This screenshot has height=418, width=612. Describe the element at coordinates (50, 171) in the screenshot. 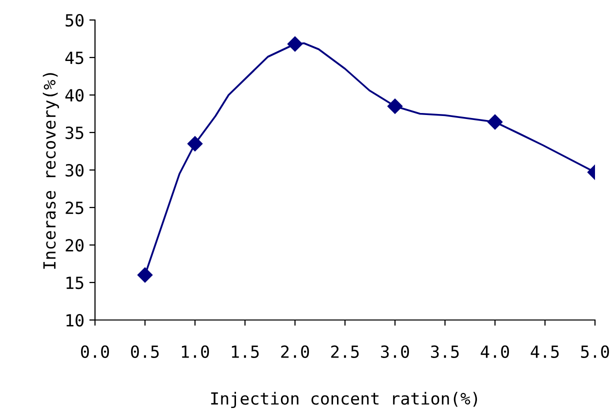

I see `y-axis-title: Incerase recovery(%)` at that location.